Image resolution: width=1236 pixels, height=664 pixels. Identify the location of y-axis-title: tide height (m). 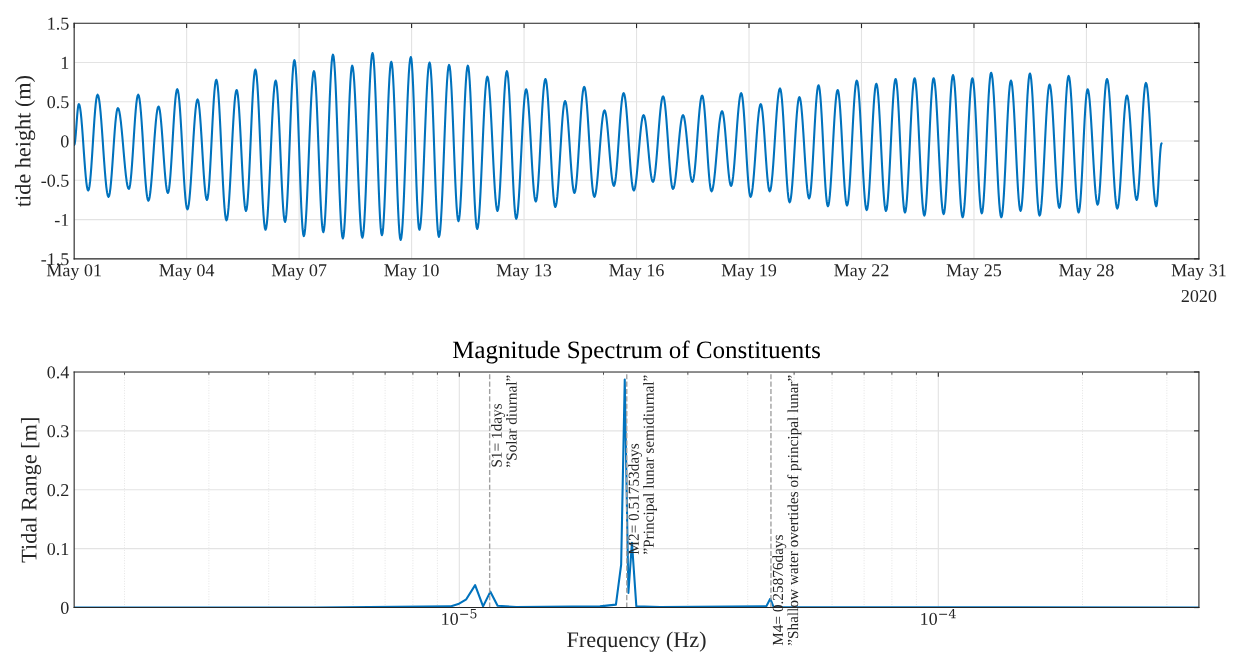
(25, 141).